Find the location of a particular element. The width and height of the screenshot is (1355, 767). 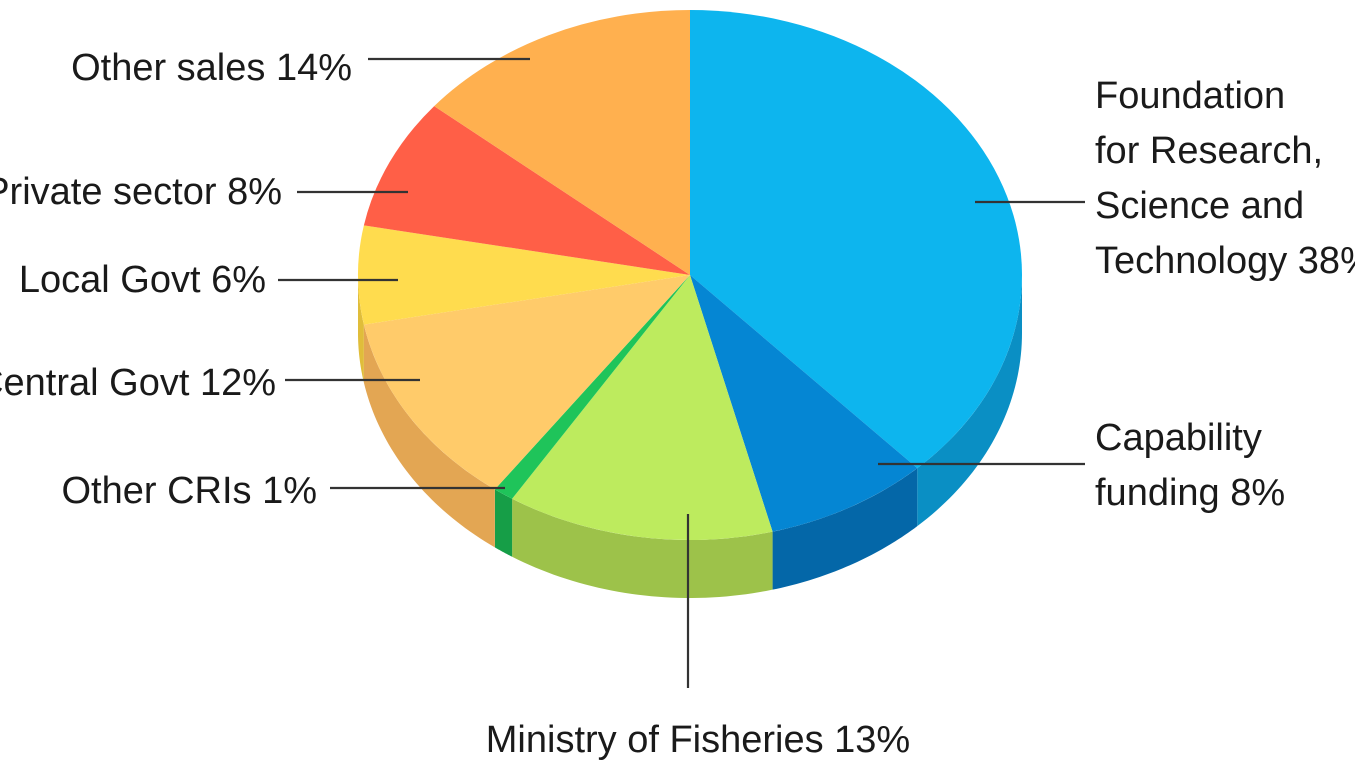

slice-label-6: Private sector 8% is located at coordinates (141, 192).